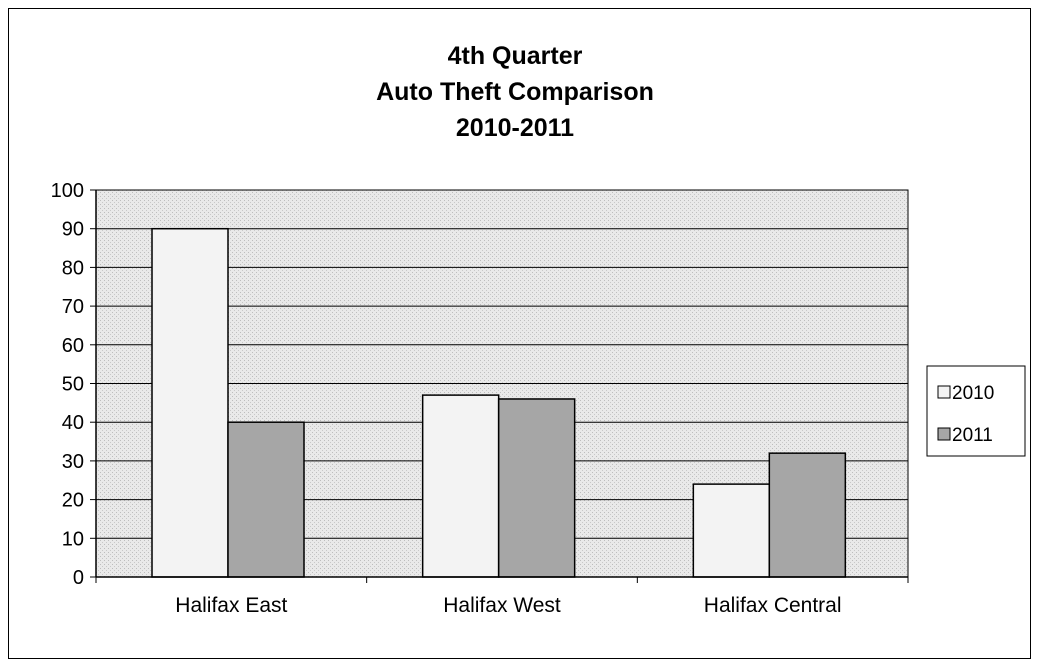  Describe the element at coordinates (67, 191) in the screenshot. I see `y-tick-label: 100` at that location.